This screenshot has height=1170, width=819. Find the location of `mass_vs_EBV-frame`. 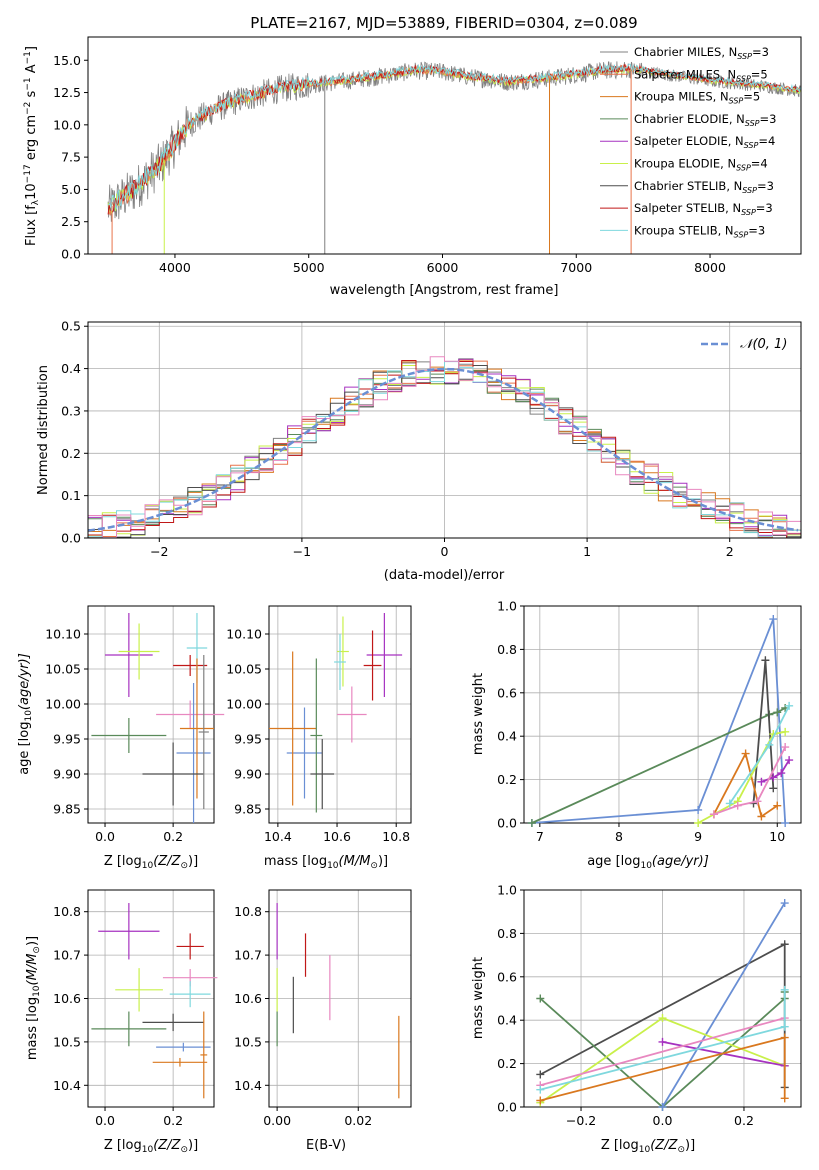

mass_vs_EBV-frame is located at coordinates (340, 998).